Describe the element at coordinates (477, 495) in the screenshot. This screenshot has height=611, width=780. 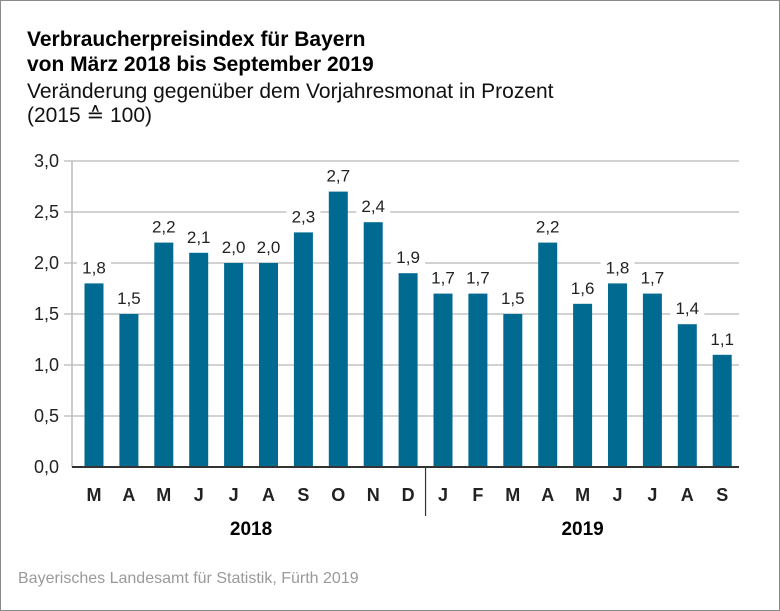
I see `x-tick-label: F` at that location.